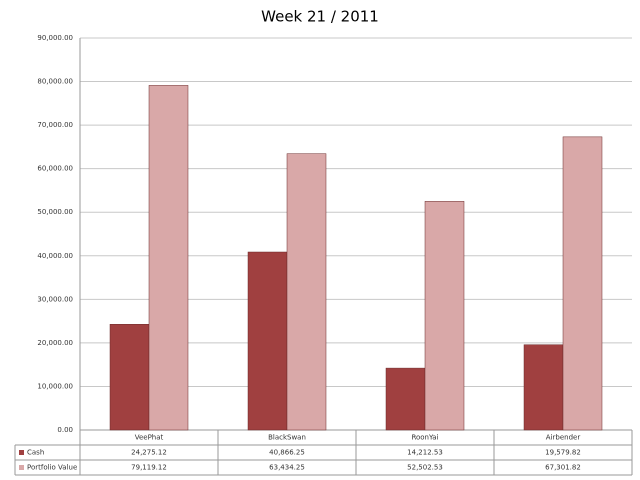  Describe the element at coordinates (287, 438) in the screenshot. I see `x-tick-label: BlackSwan` at that location.